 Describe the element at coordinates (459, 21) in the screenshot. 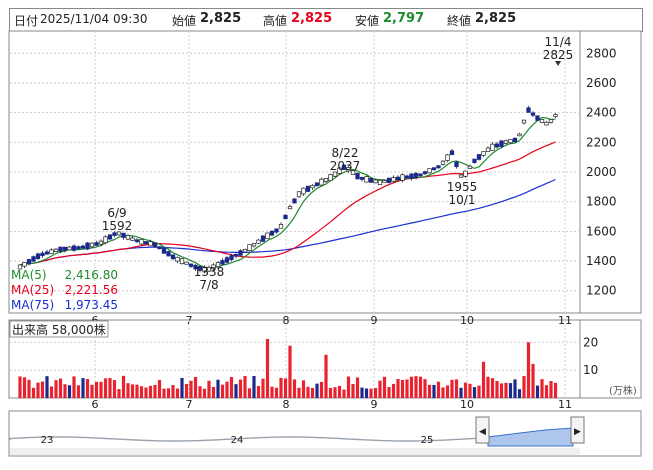

I see `close-label: 終値` at that location.